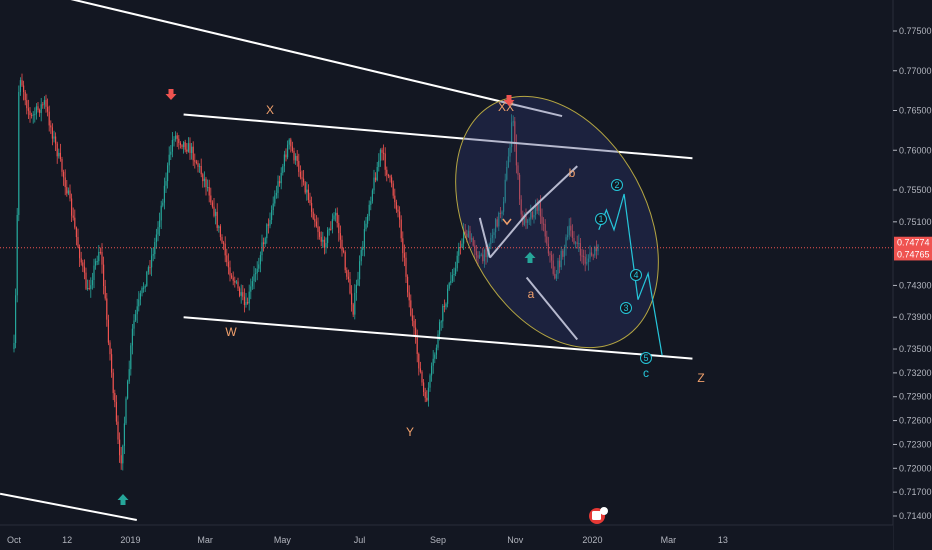 This screenshot has width=932, height=550. I want to click on time-tick-label: Jul, so click(360, 540).